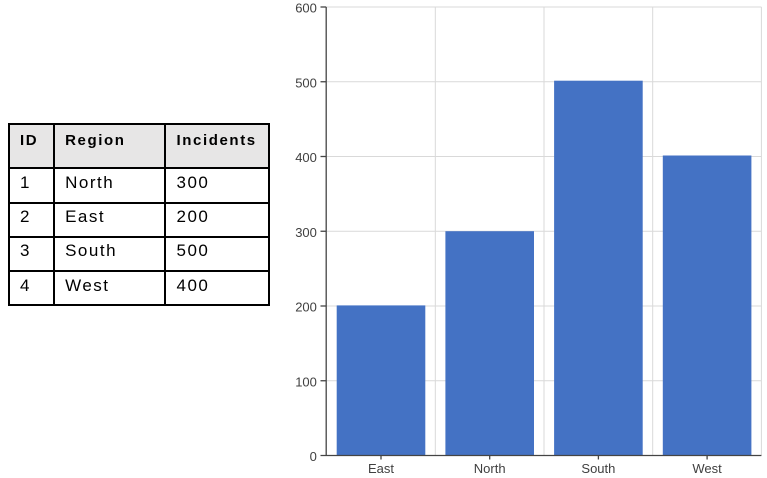 This screenshot has height=478, width=767. Describe the element at coordinates (306, 8) in the screenshot. I see `svg-text: 600` at that location.